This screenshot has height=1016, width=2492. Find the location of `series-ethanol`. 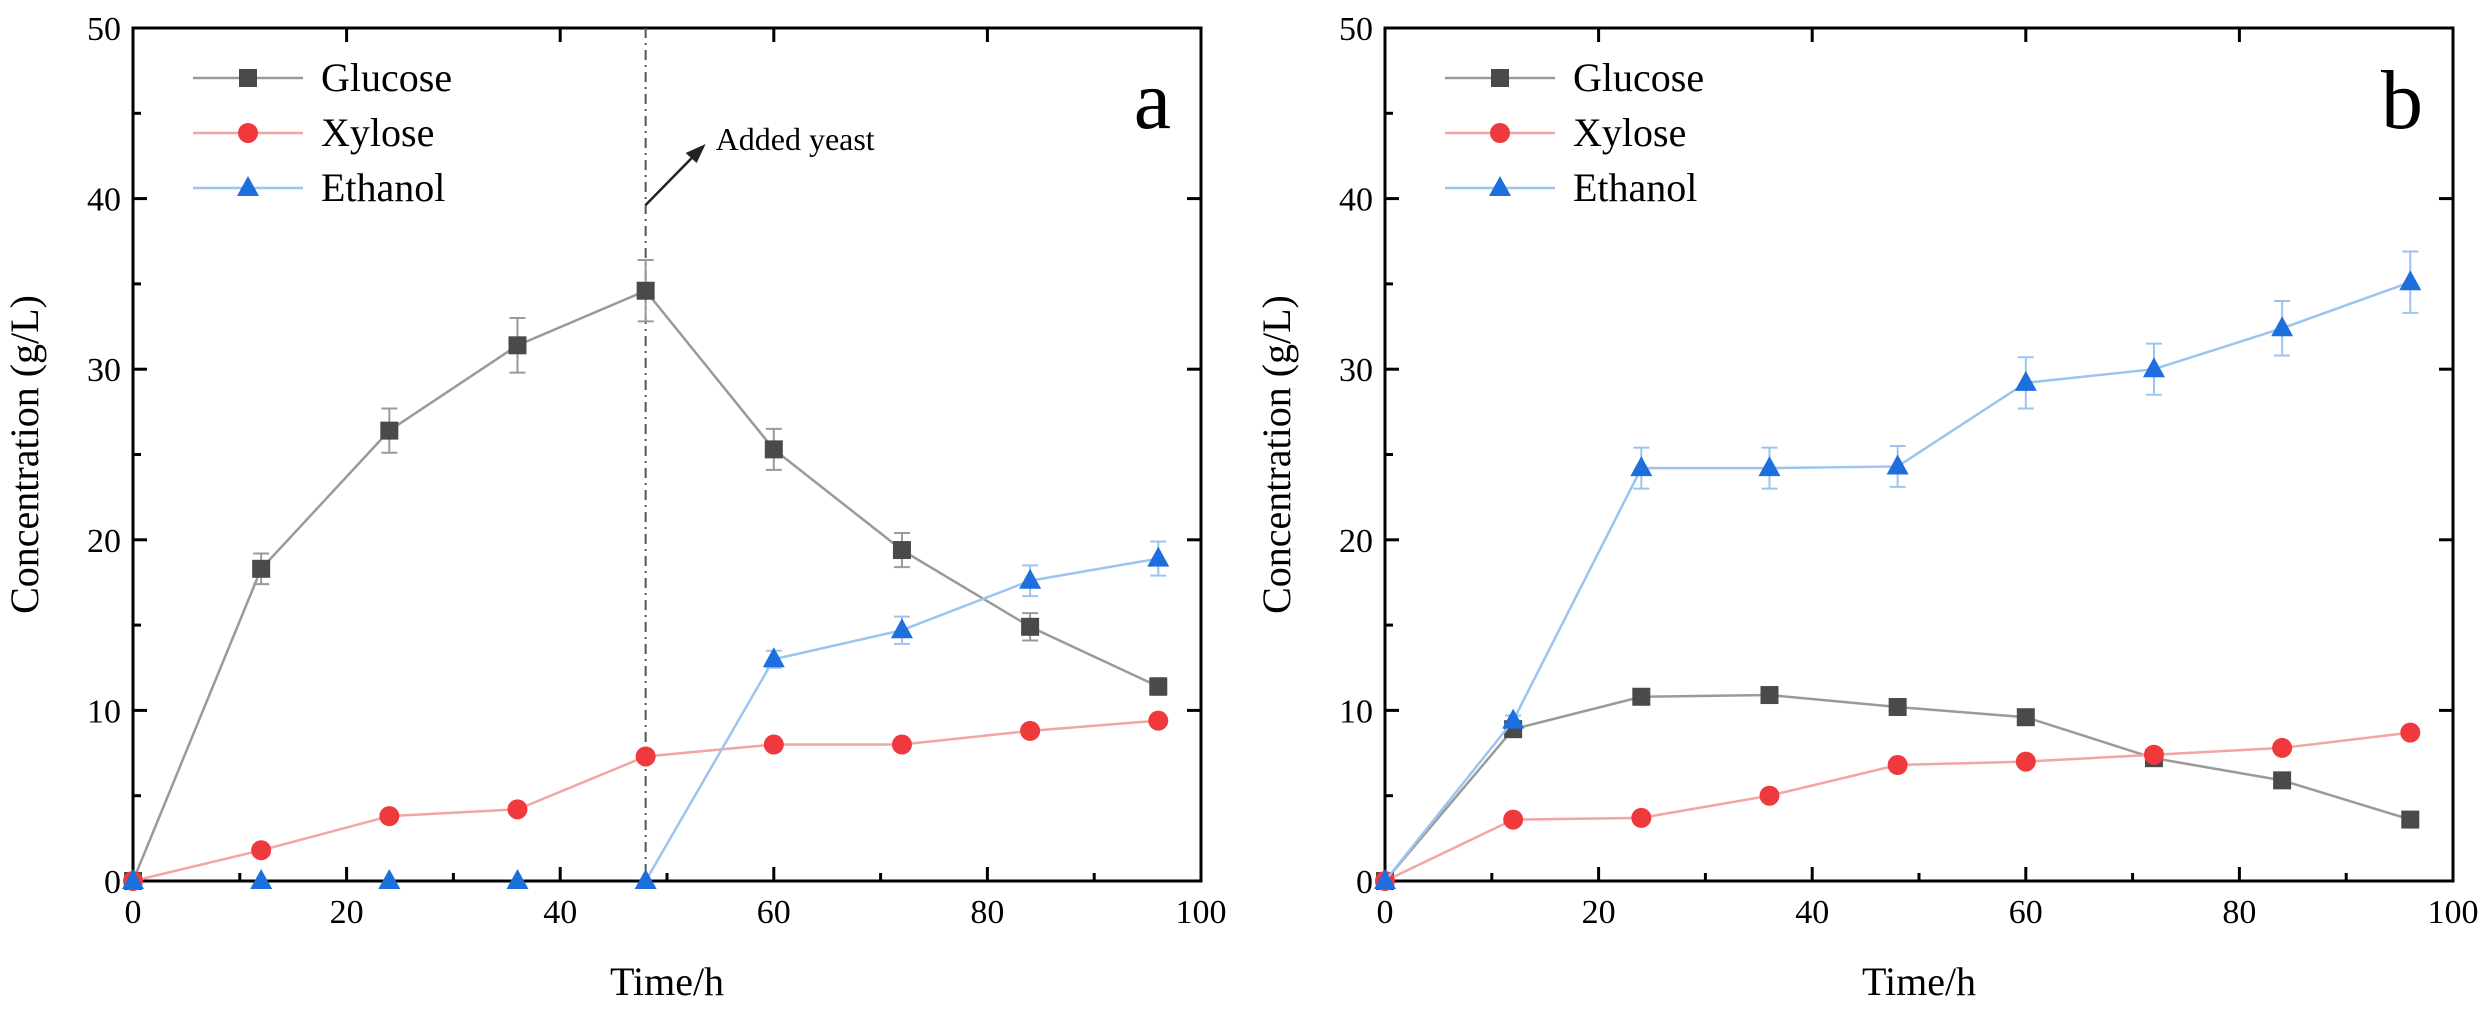

series-ethanol is located at coordinates (646, 714).